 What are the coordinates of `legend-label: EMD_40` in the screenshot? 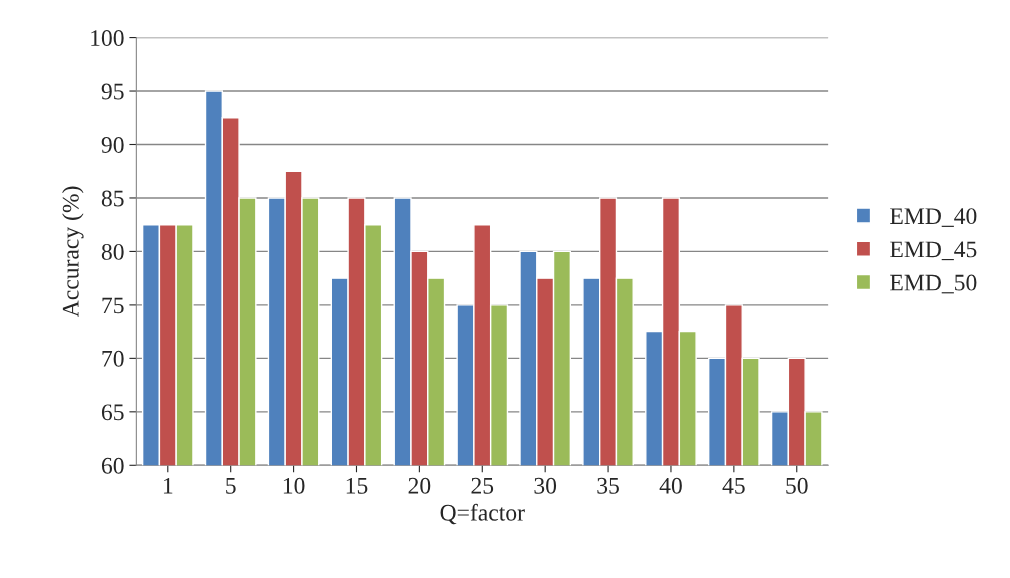 It's located at (933, 217).